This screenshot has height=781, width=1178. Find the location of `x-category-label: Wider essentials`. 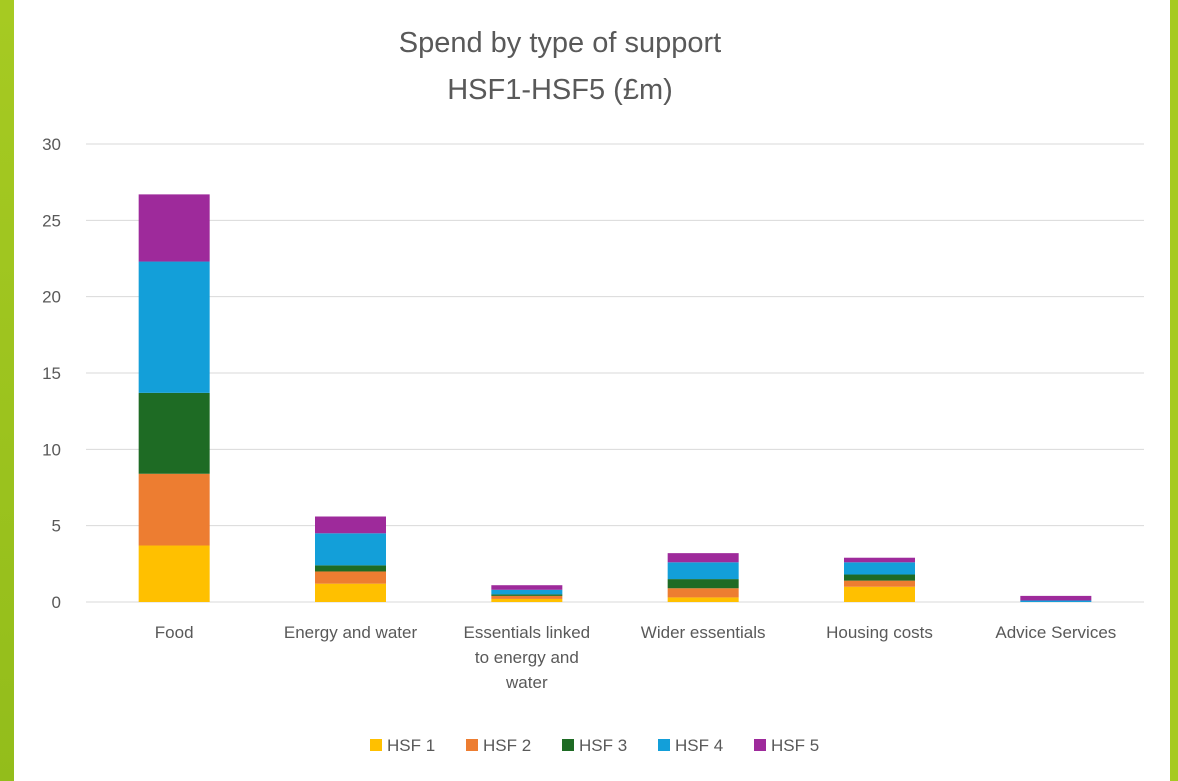

x-category-label: Wider essentials is located at coordinates (703, 632).